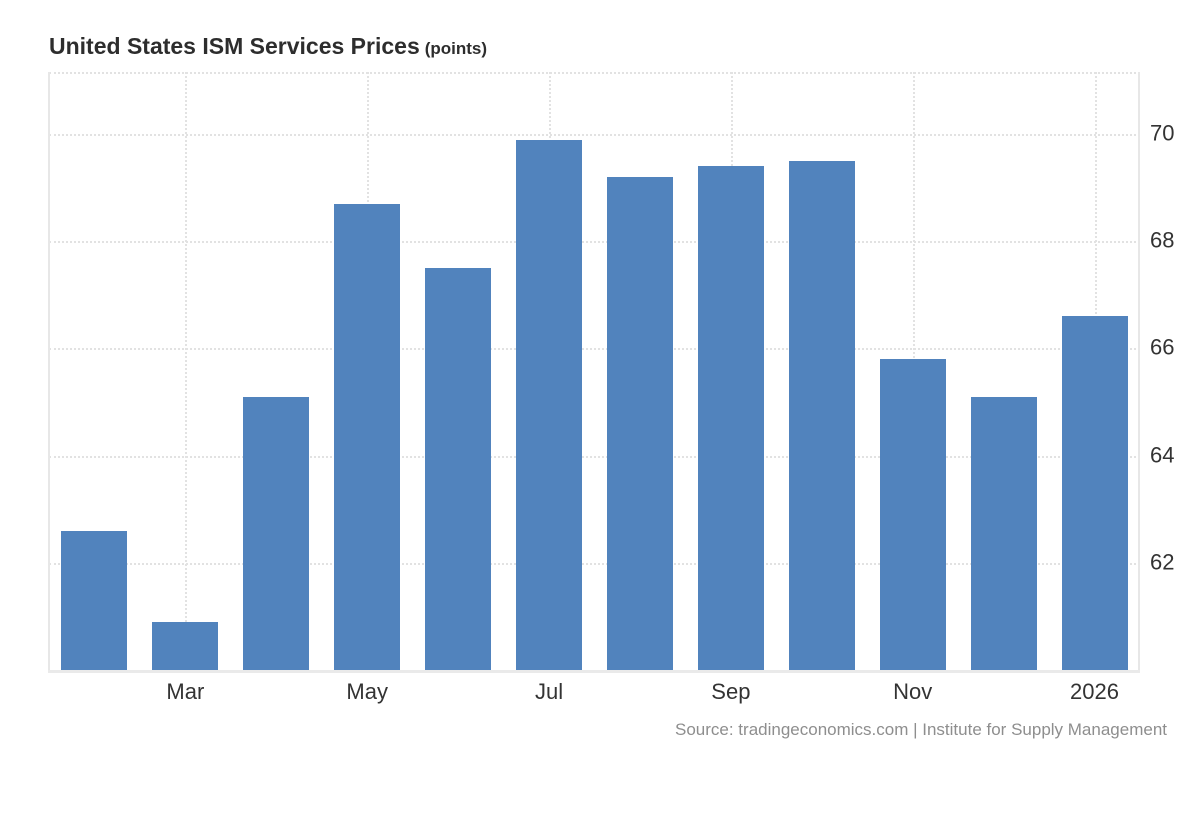 The height and width of the screenshot is (820, 1200). What do you see at coordinates (367, 436) in the screenshot?
I see `bar-may` at bounding box center [367, 436].